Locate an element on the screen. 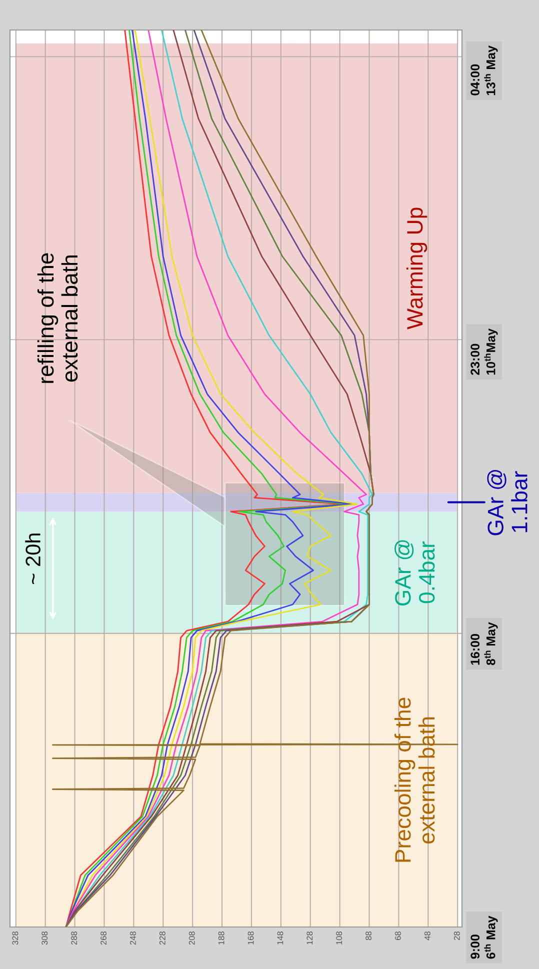 This screenshot has height=969, width=539. x-tick-label: 68 is located at coordinates (398, 936).